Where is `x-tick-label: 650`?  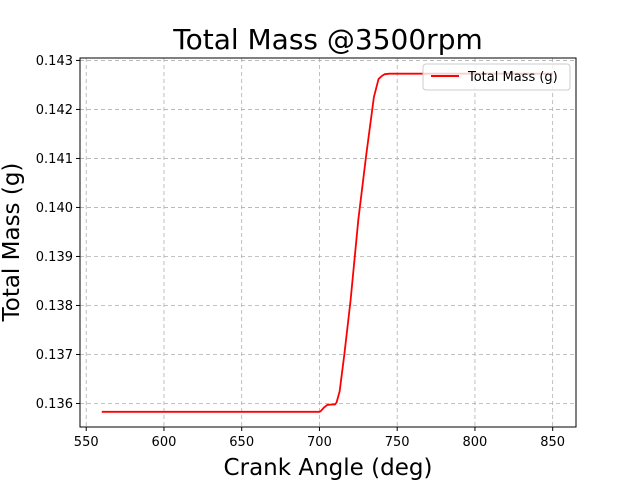
x-tick-label: 650 is located at coordinates (241, 442).